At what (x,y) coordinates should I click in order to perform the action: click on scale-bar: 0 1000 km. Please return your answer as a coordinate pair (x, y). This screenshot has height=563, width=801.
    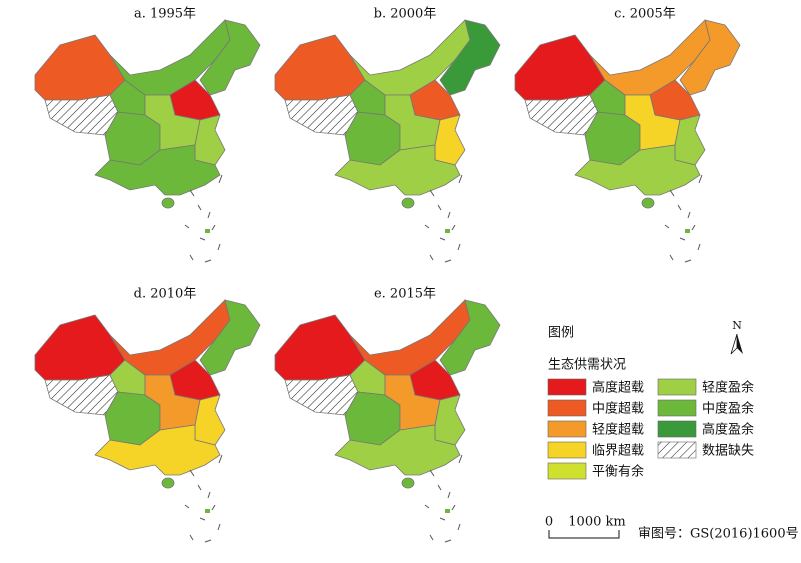
    Looking at the image, I should click on (585, 527).